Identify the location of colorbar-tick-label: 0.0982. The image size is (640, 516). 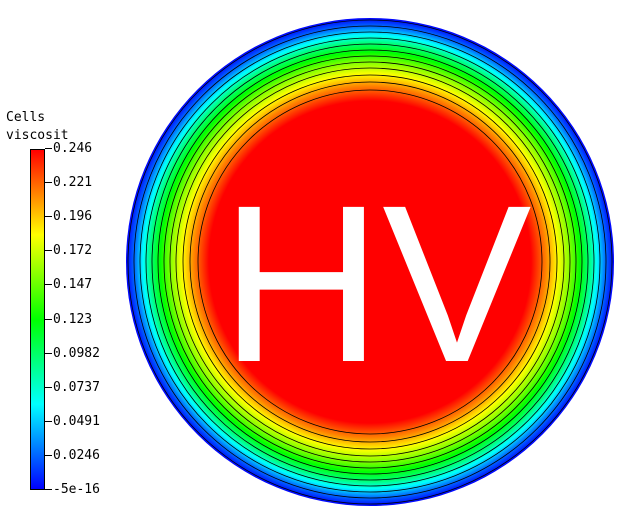
(72, 354).